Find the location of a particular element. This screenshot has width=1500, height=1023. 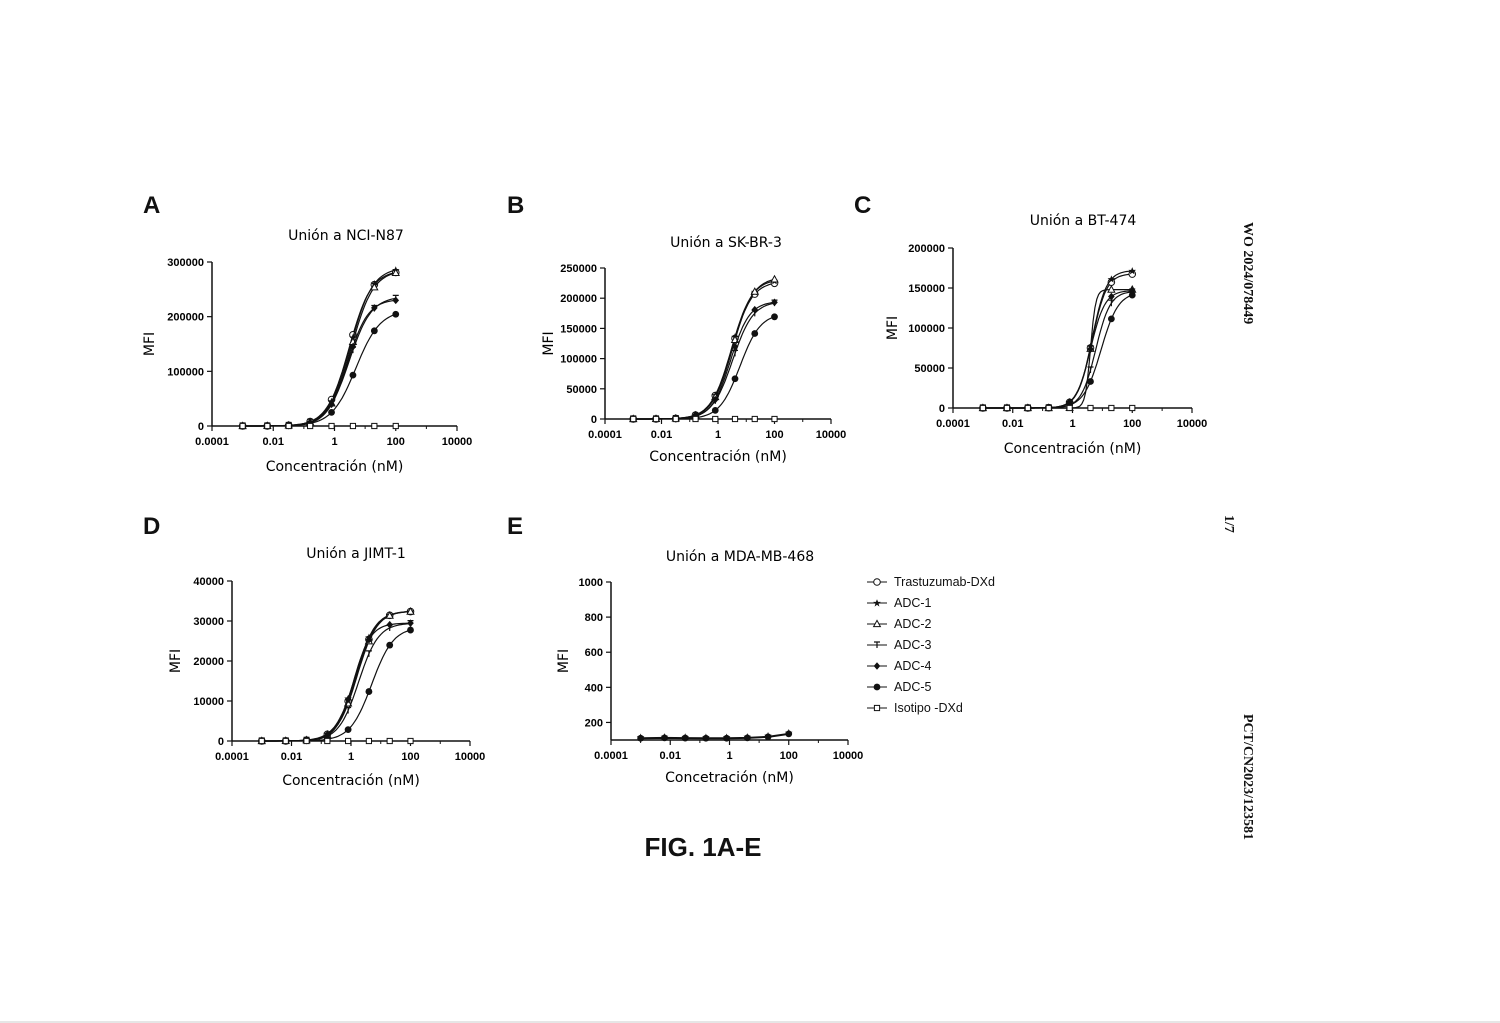

y-tick-label: 40000 is located at coordinates (208, 582).